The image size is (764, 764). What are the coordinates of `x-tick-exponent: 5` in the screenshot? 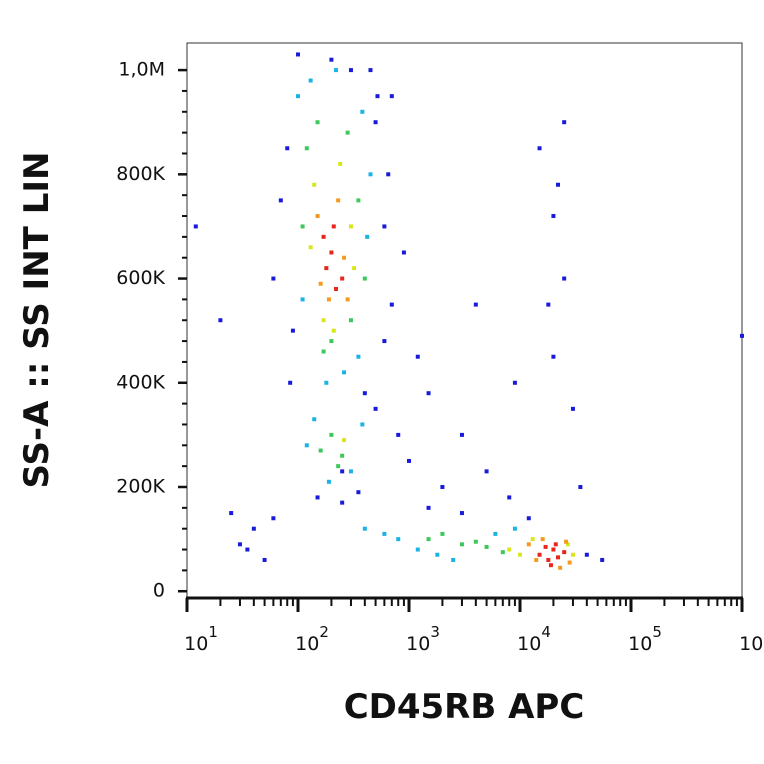 It's located at (657, 632).